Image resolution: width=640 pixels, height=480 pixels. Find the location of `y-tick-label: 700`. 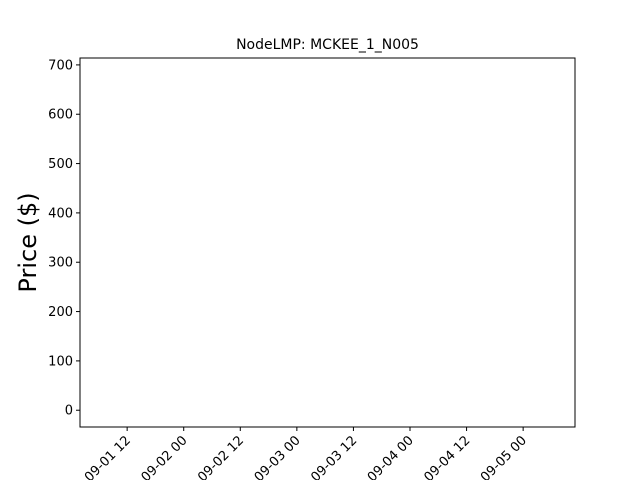

y-tick-label: 700 is located at coordinates (60, 65).